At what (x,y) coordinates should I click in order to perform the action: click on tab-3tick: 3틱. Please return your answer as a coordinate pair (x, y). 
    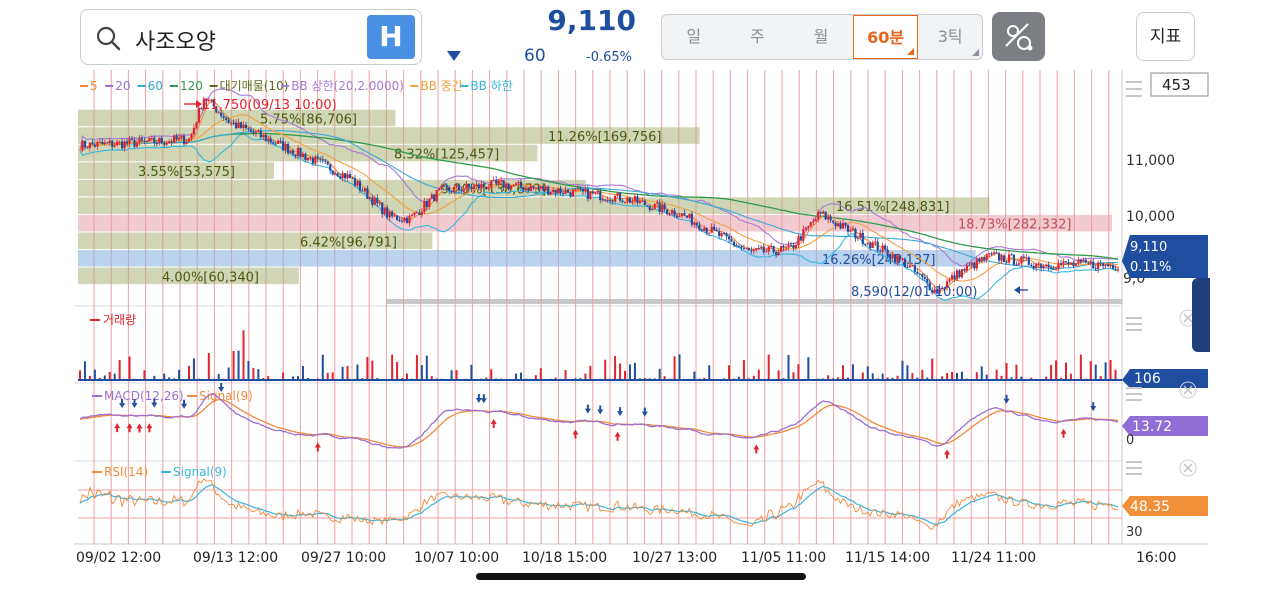
    Looking at the image, I should click on (950, 37).